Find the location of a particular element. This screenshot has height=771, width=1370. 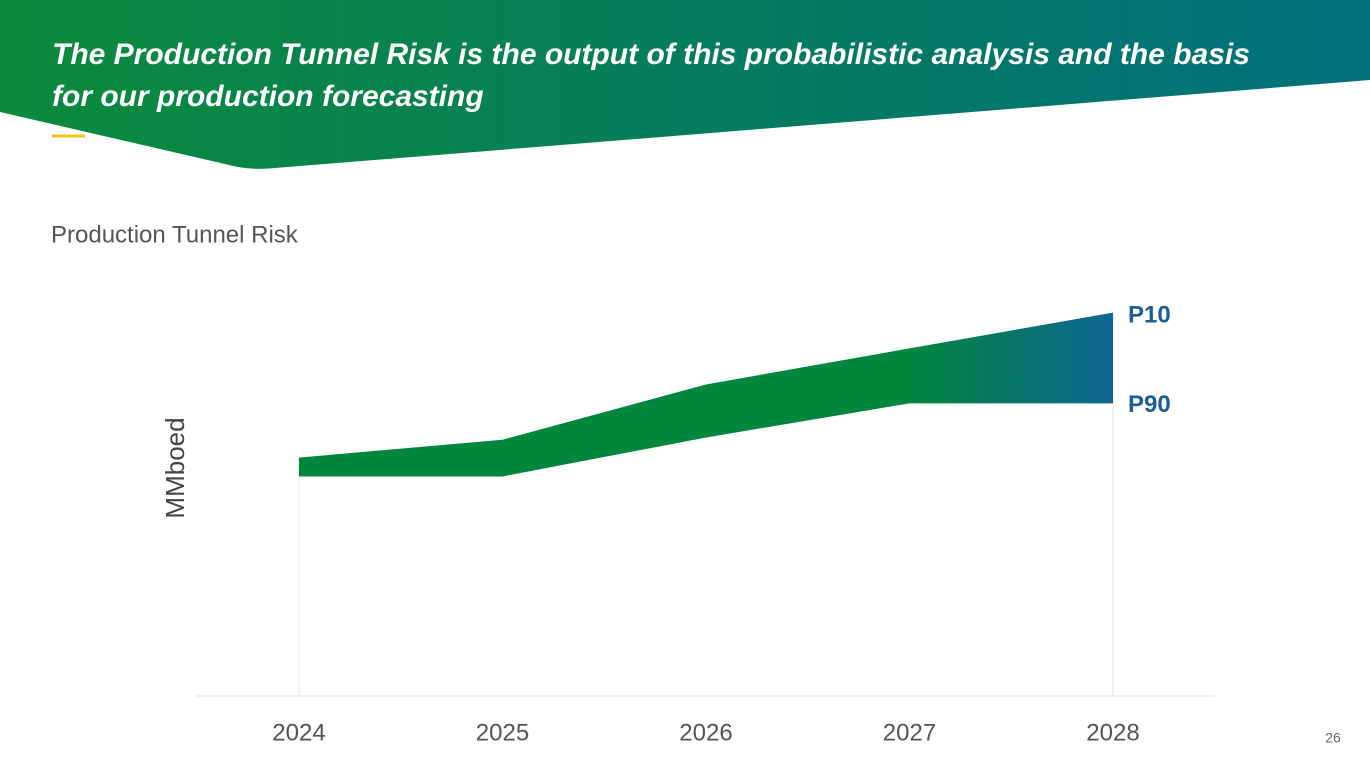

x-tick-label: 2025 is located at coordinates (502, 732).